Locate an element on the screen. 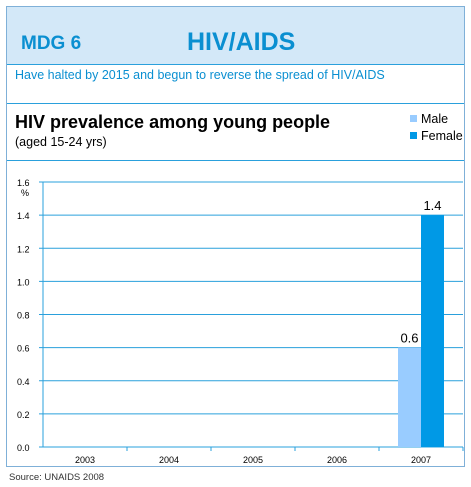 Image resolution: width=471 pixels, height=487 pixels. legend-item-male: Male is located at coordinates (436, 118).